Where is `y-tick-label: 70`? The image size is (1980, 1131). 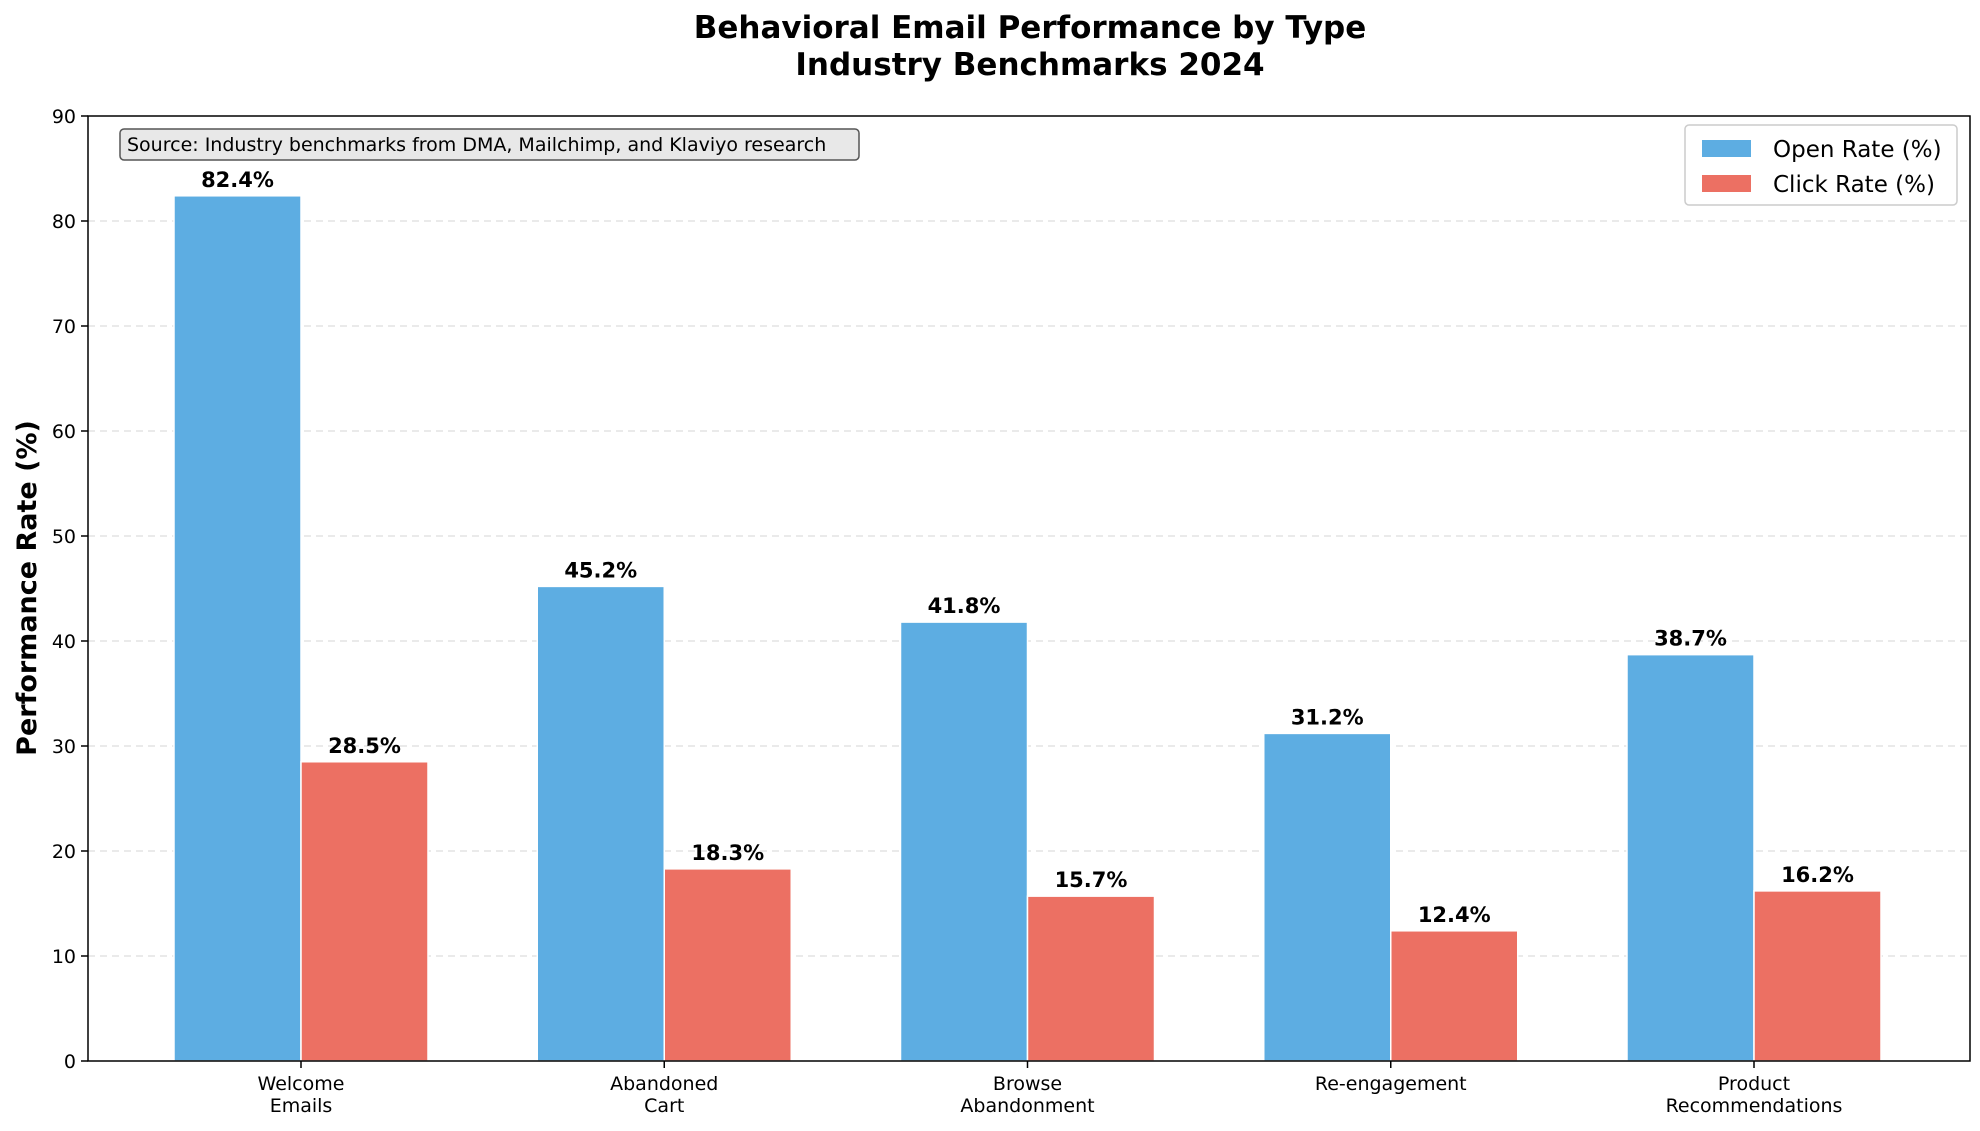 y-tick-label: 70 is located at coordinates (64, 327).